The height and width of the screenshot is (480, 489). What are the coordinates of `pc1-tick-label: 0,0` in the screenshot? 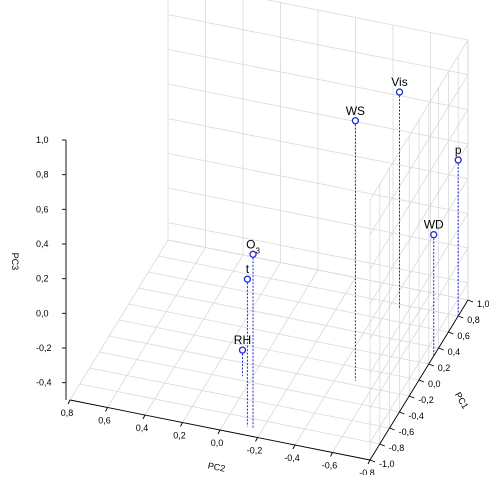 It's located at (434, 384).